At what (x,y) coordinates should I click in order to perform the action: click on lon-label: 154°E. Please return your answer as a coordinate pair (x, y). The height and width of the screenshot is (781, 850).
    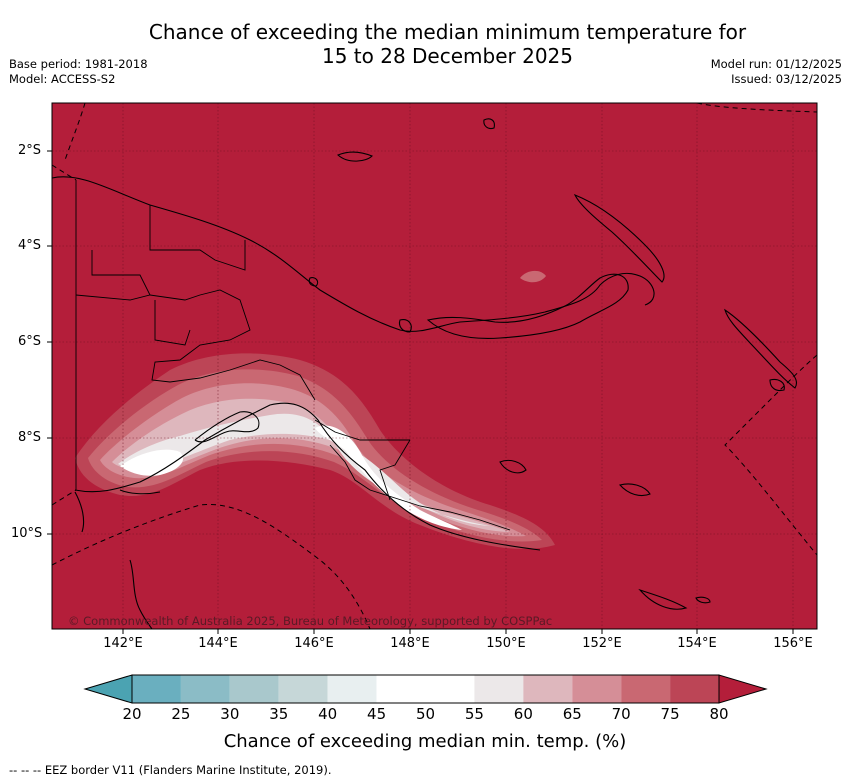
    Looking at the image, I should click on (697, 643).